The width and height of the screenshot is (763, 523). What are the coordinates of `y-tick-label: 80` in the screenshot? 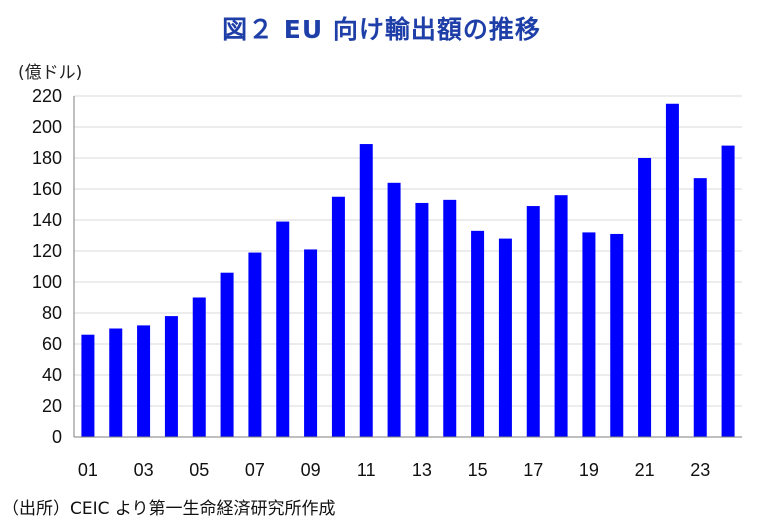 It's located at (52, 313).